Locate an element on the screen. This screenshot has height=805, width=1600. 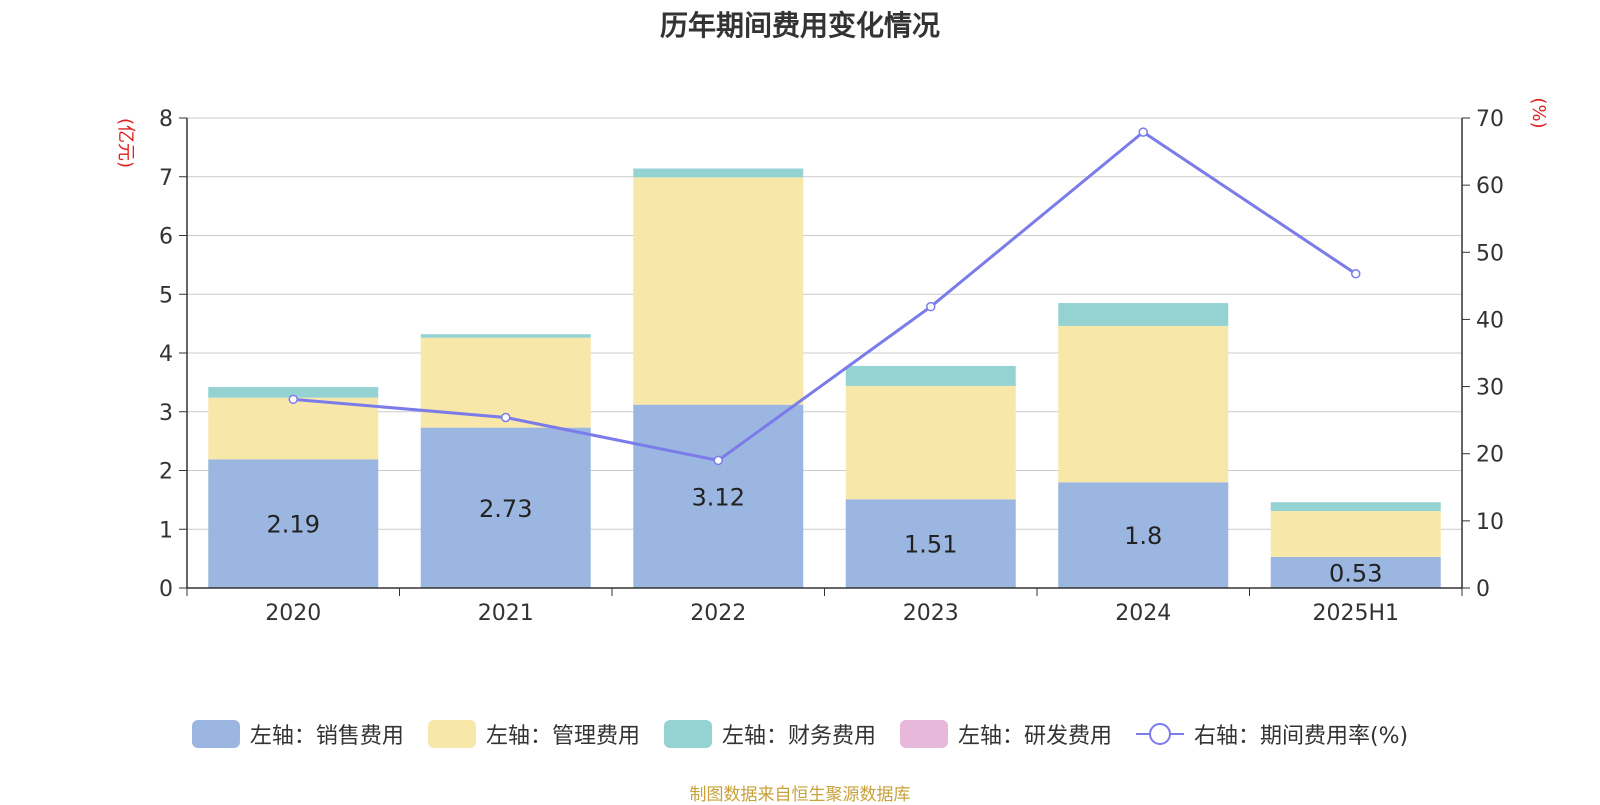
bar-admin-2025H1 is located at coordinates (1355, 534).